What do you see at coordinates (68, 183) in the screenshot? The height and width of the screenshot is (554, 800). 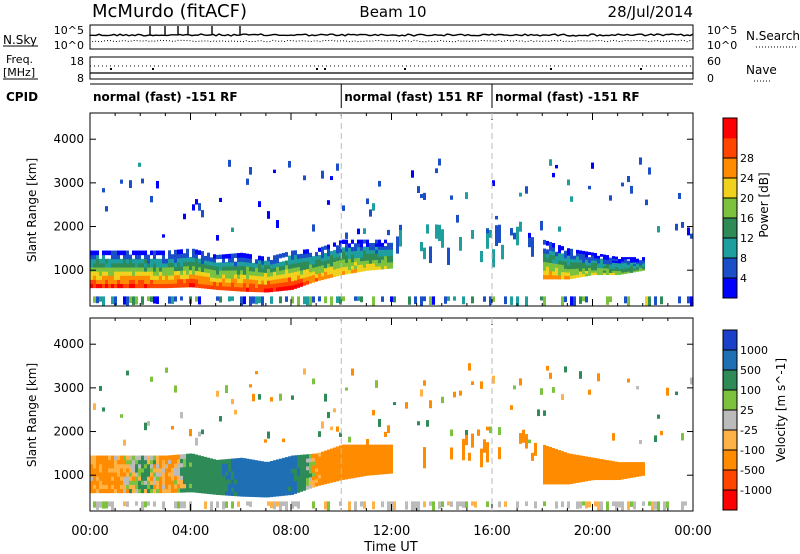 I see `y-tick-label: 3000` at bounding box center [68, 183].